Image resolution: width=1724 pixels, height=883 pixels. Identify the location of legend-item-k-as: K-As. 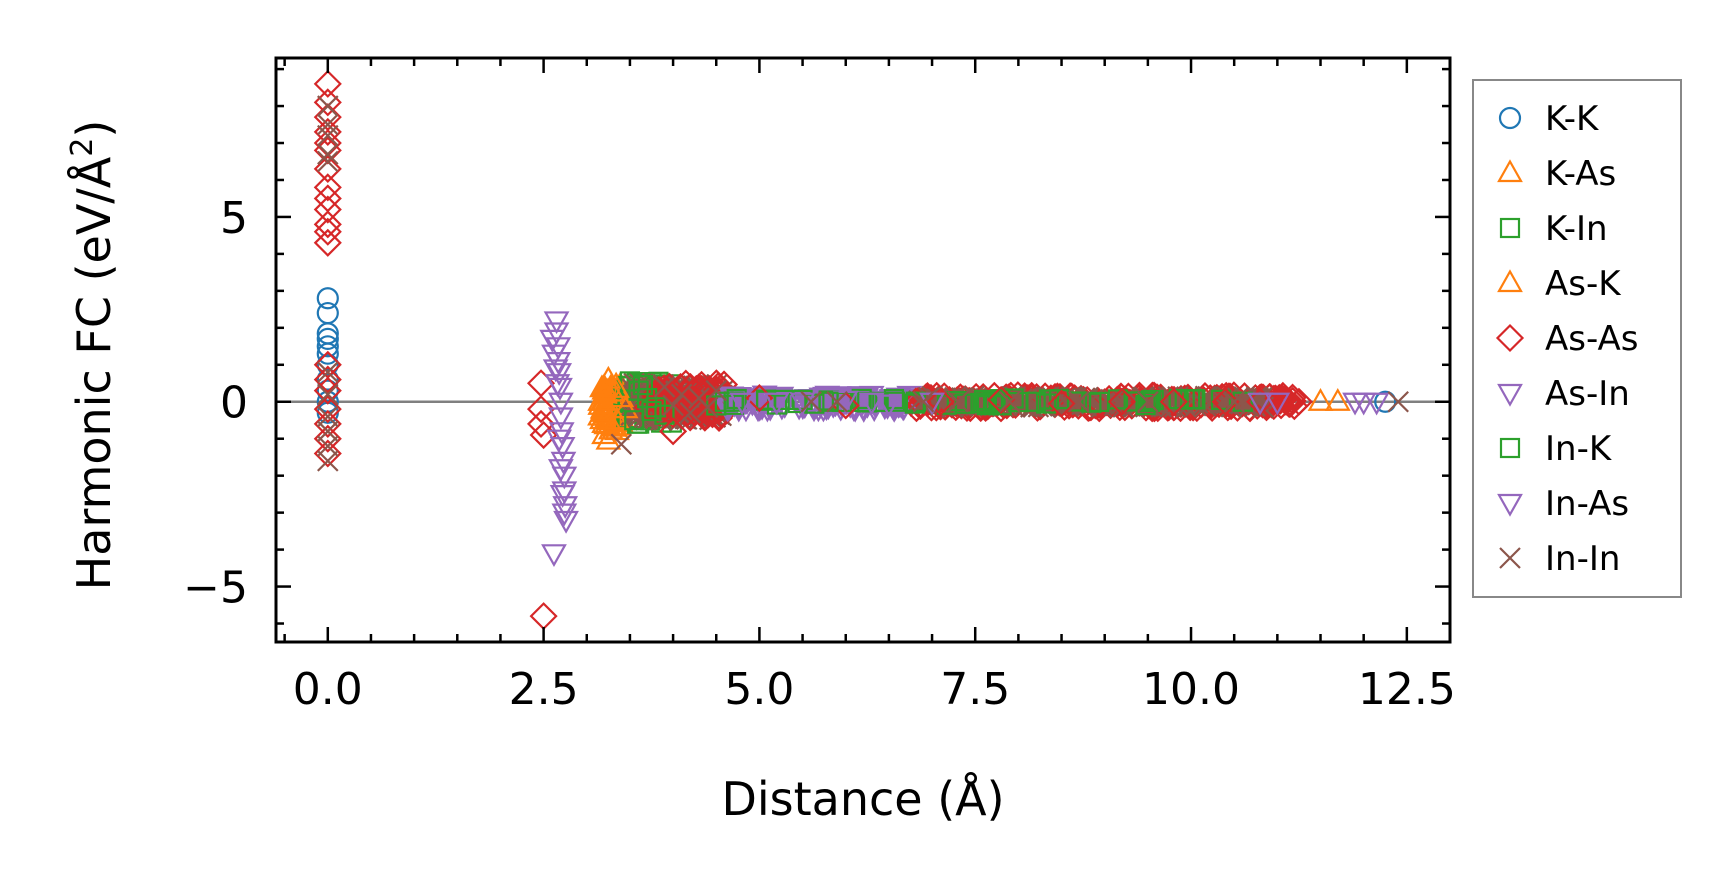
(1556, 174).